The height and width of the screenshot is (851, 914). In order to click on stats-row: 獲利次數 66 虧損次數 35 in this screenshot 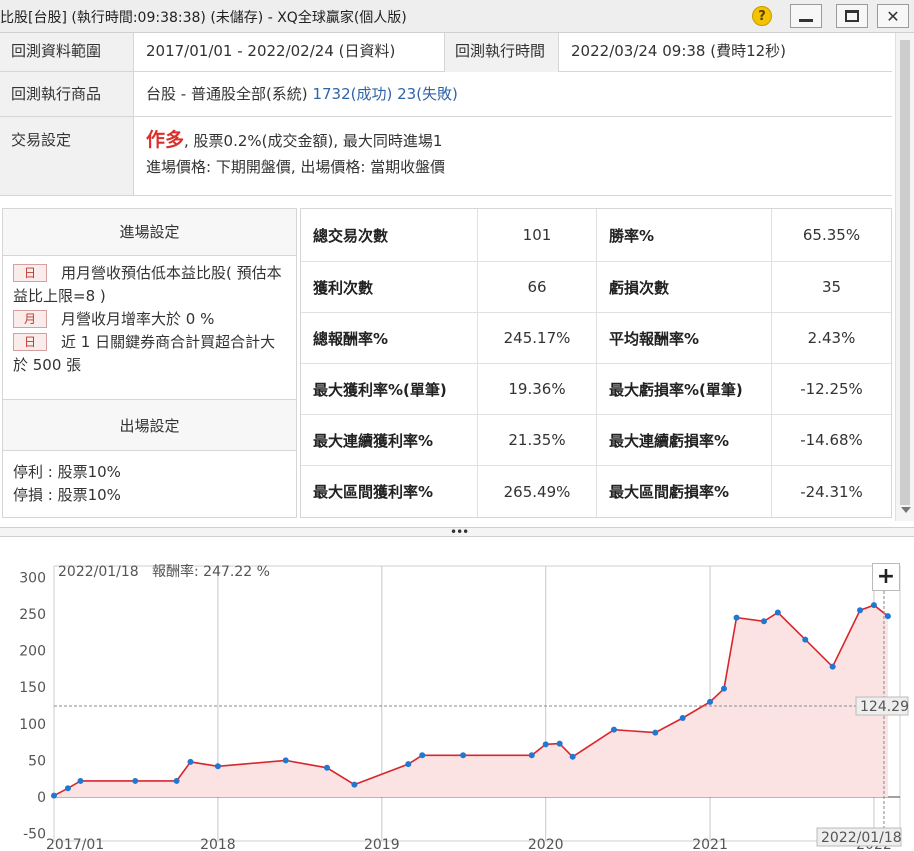, I will do `click(596, 287)`.